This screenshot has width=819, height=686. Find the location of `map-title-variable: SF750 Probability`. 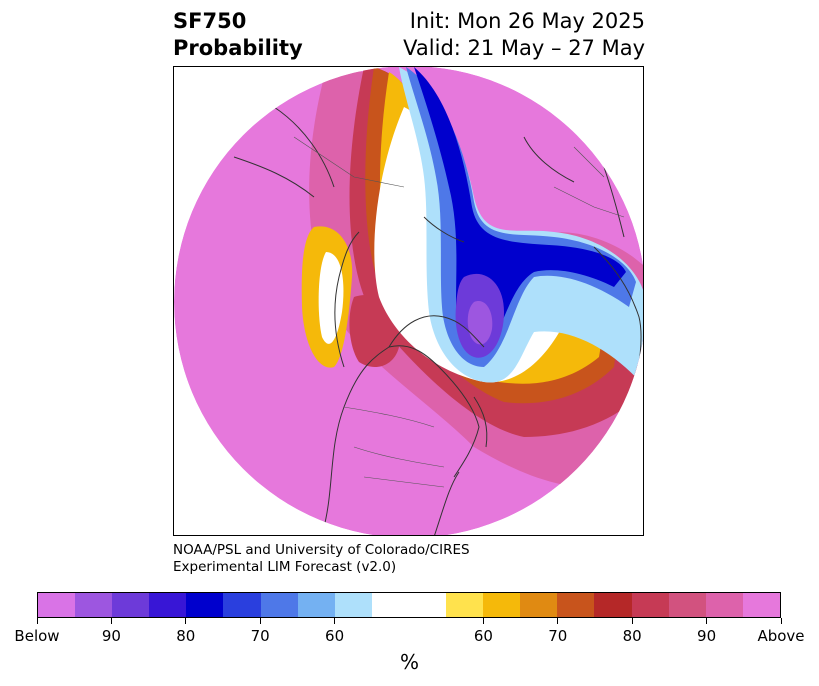

map-title-variable: SF750 Probability is located at coordinates (238, 35).